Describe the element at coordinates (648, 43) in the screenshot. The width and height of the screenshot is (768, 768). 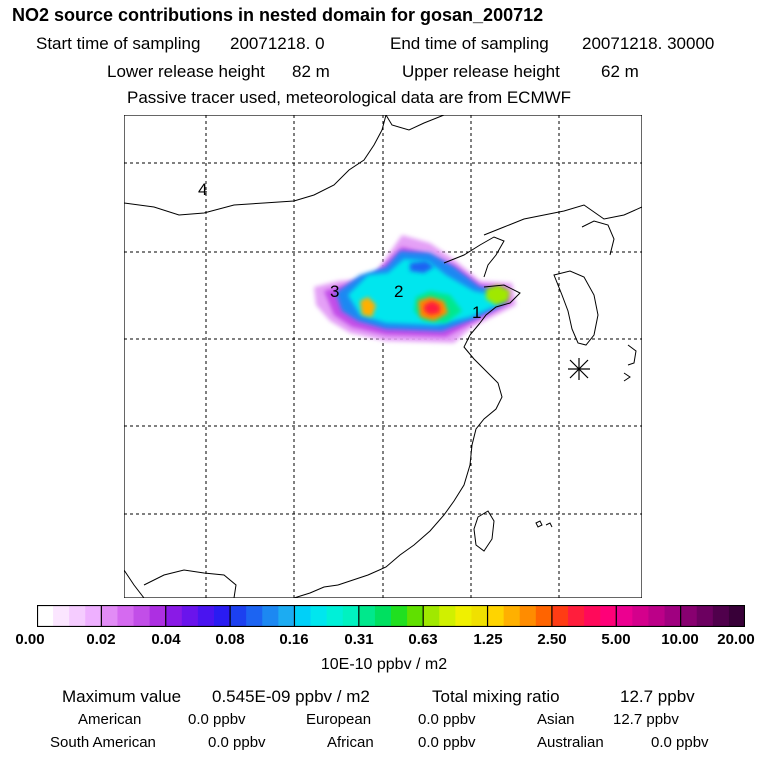
I see `end-value: 20071218. 30000` at that location.